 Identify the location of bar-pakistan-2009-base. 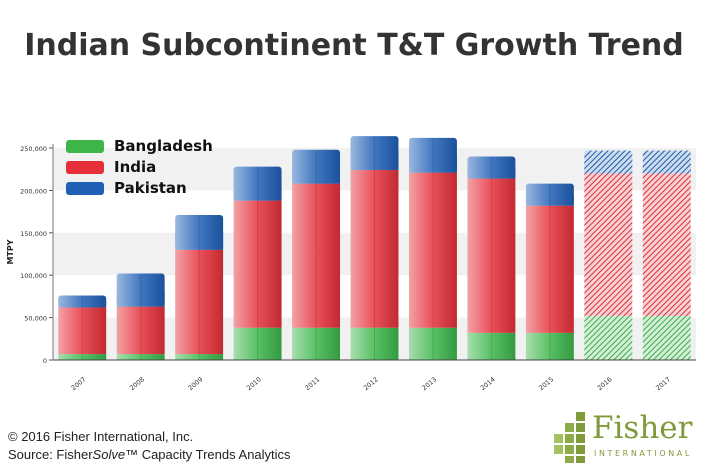
(199, 241).